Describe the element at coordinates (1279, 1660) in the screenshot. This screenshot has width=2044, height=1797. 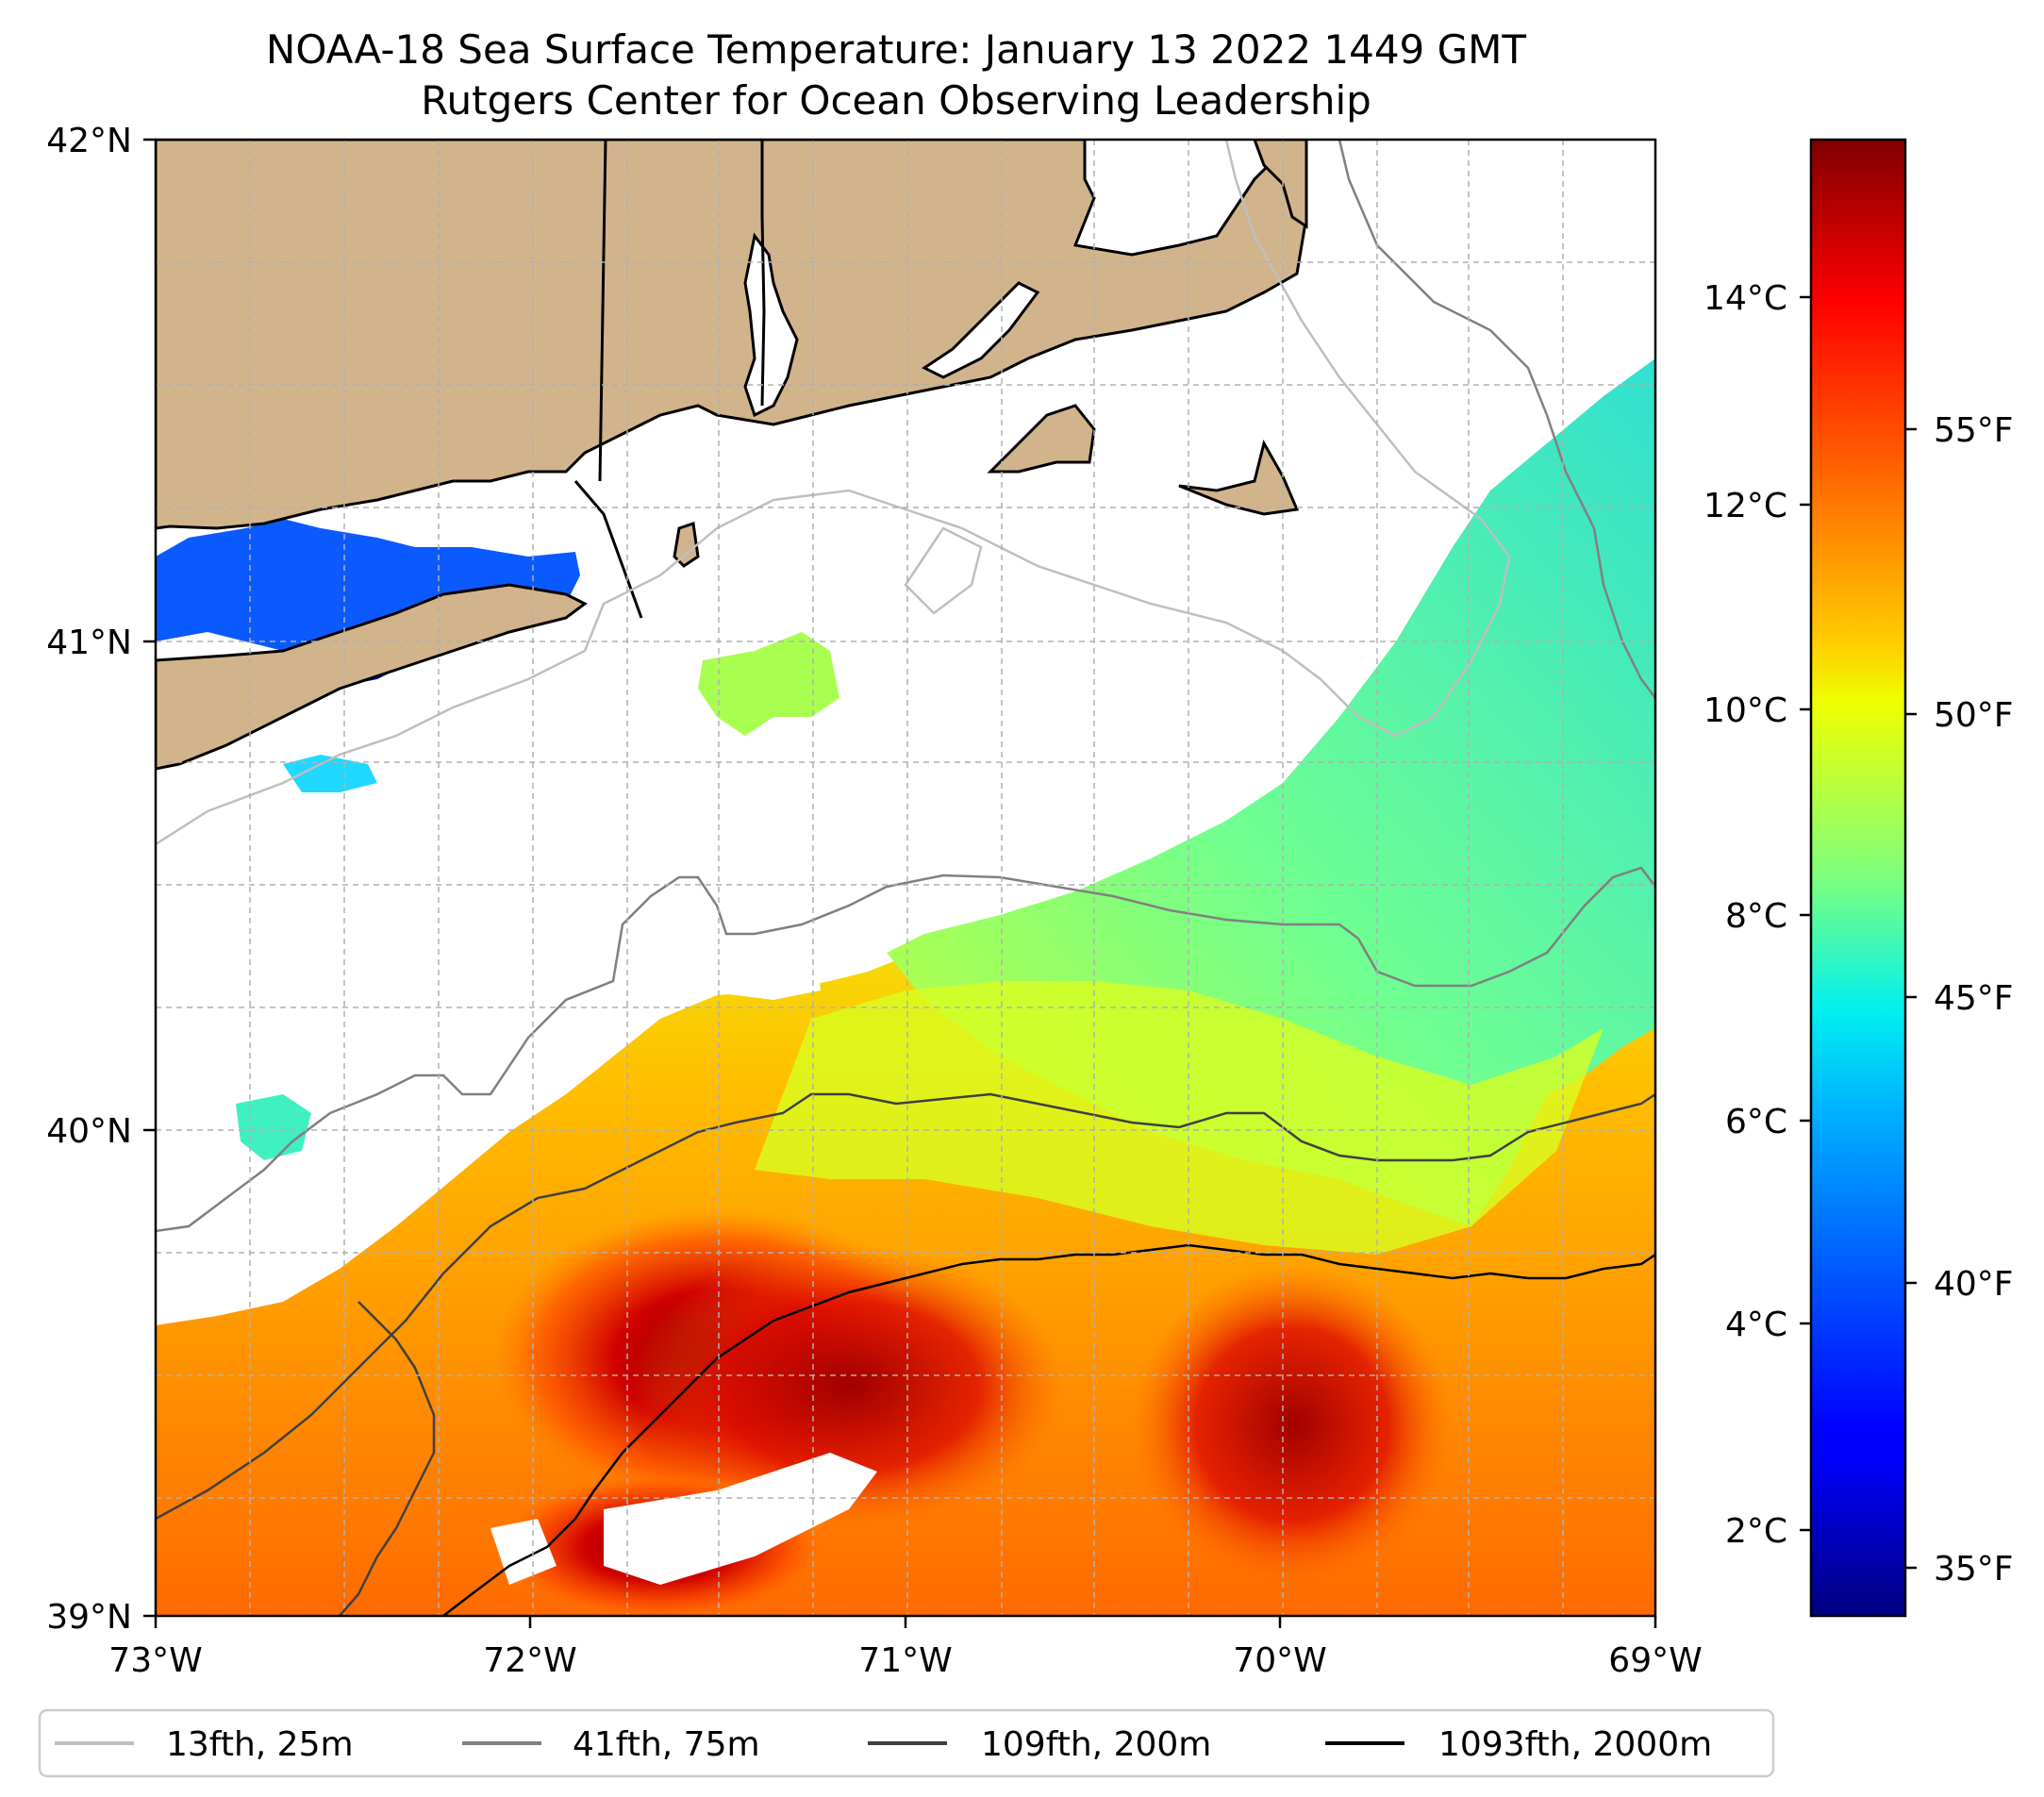
I see `lon-tick-label: 70°W` at that location.